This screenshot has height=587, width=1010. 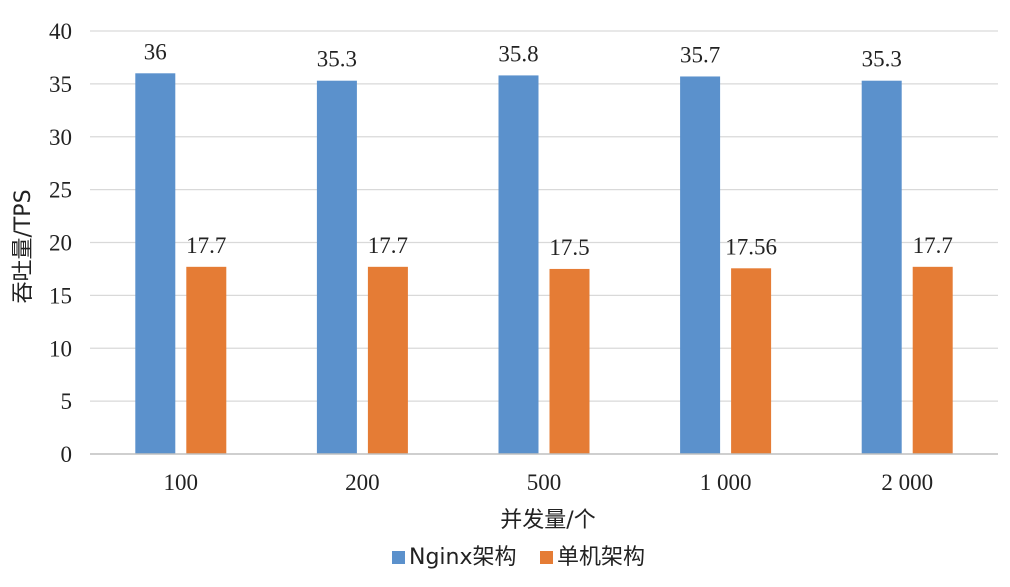 What do you see at coordinates (751, 246) in the screenshot?
I see `data-label: 17.56` at bounding box center [751, 246].